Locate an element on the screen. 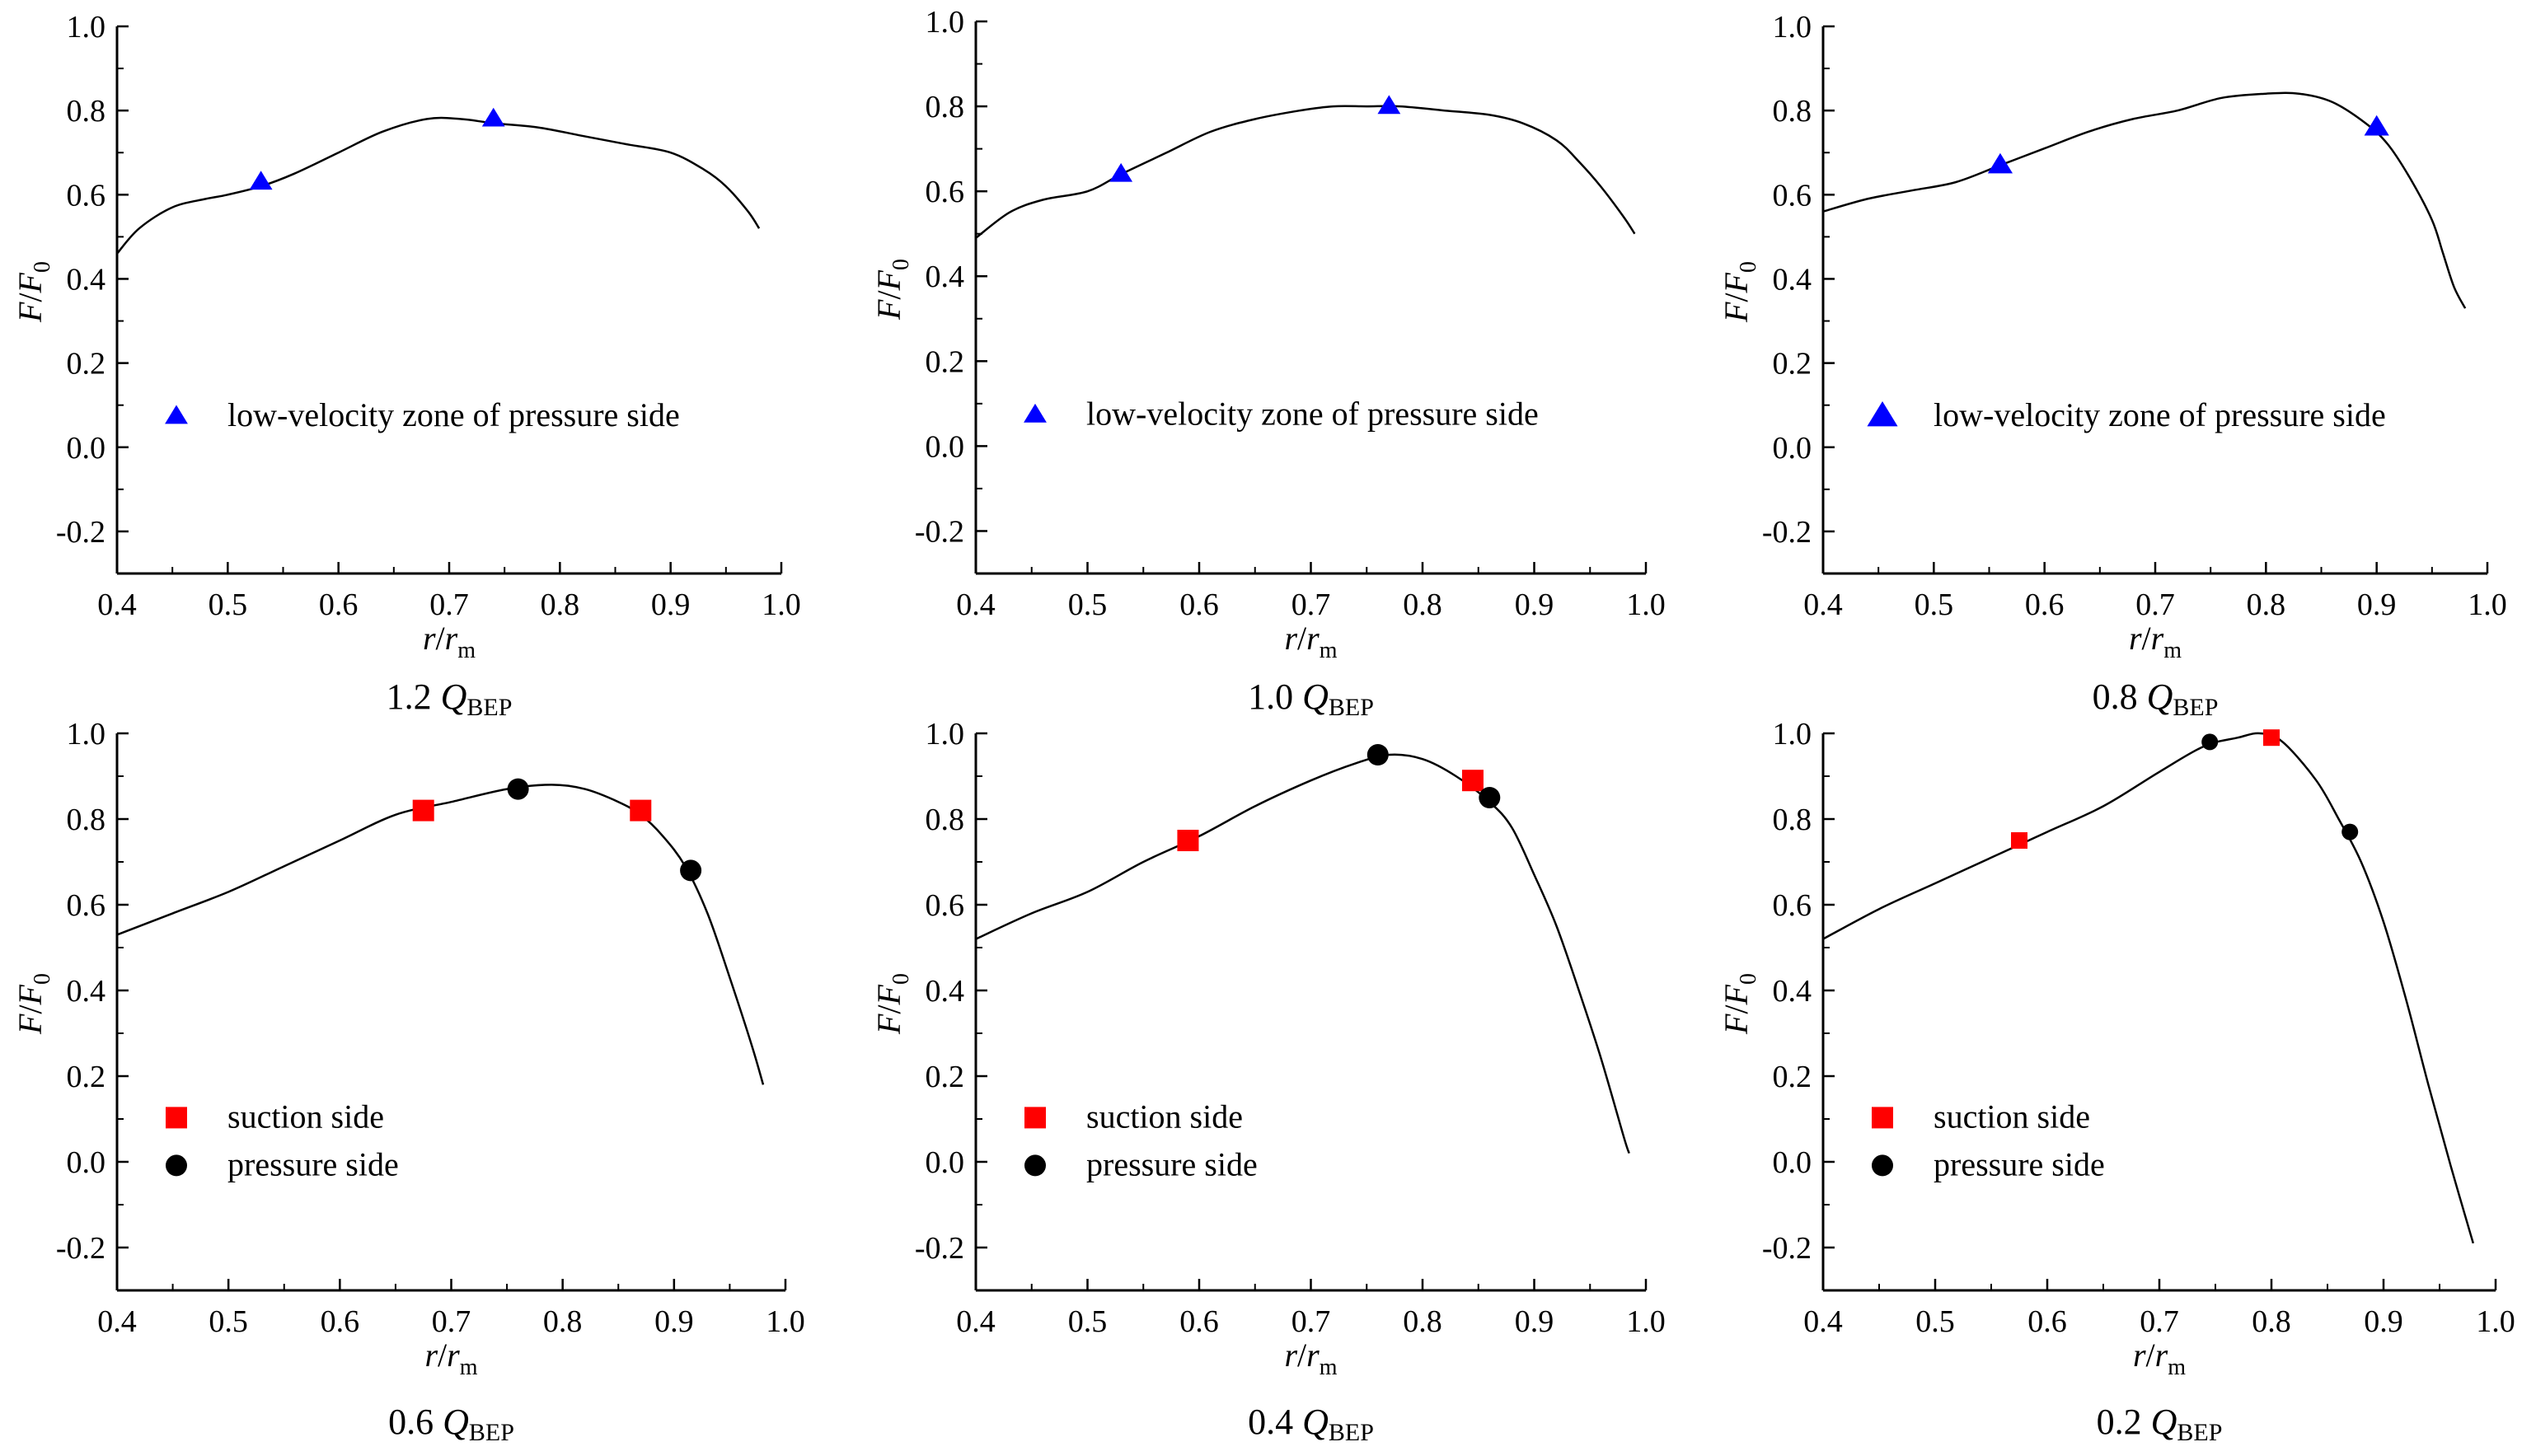 This screenshot has height=1456, width=2536. caption-flow-rate: 0.4 is located at coordinates (1275, 1422).